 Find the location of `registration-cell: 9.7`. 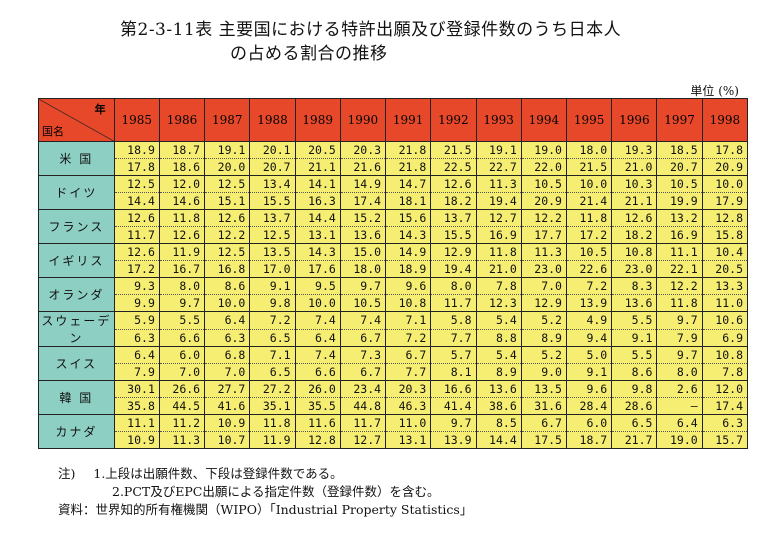

registration-cell: 9.7 is located at coordinates (182, 303).